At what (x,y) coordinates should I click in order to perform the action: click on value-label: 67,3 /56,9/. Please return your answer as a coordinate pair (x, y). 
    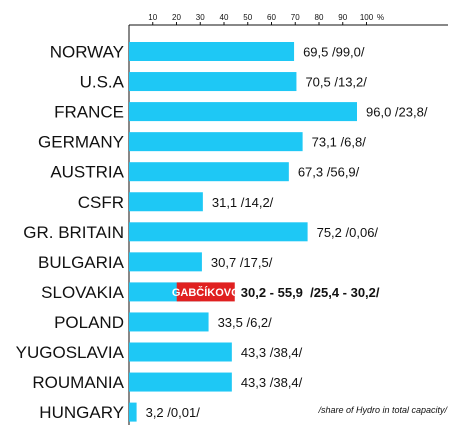
    Looking at the image, I should click on (329, 172).